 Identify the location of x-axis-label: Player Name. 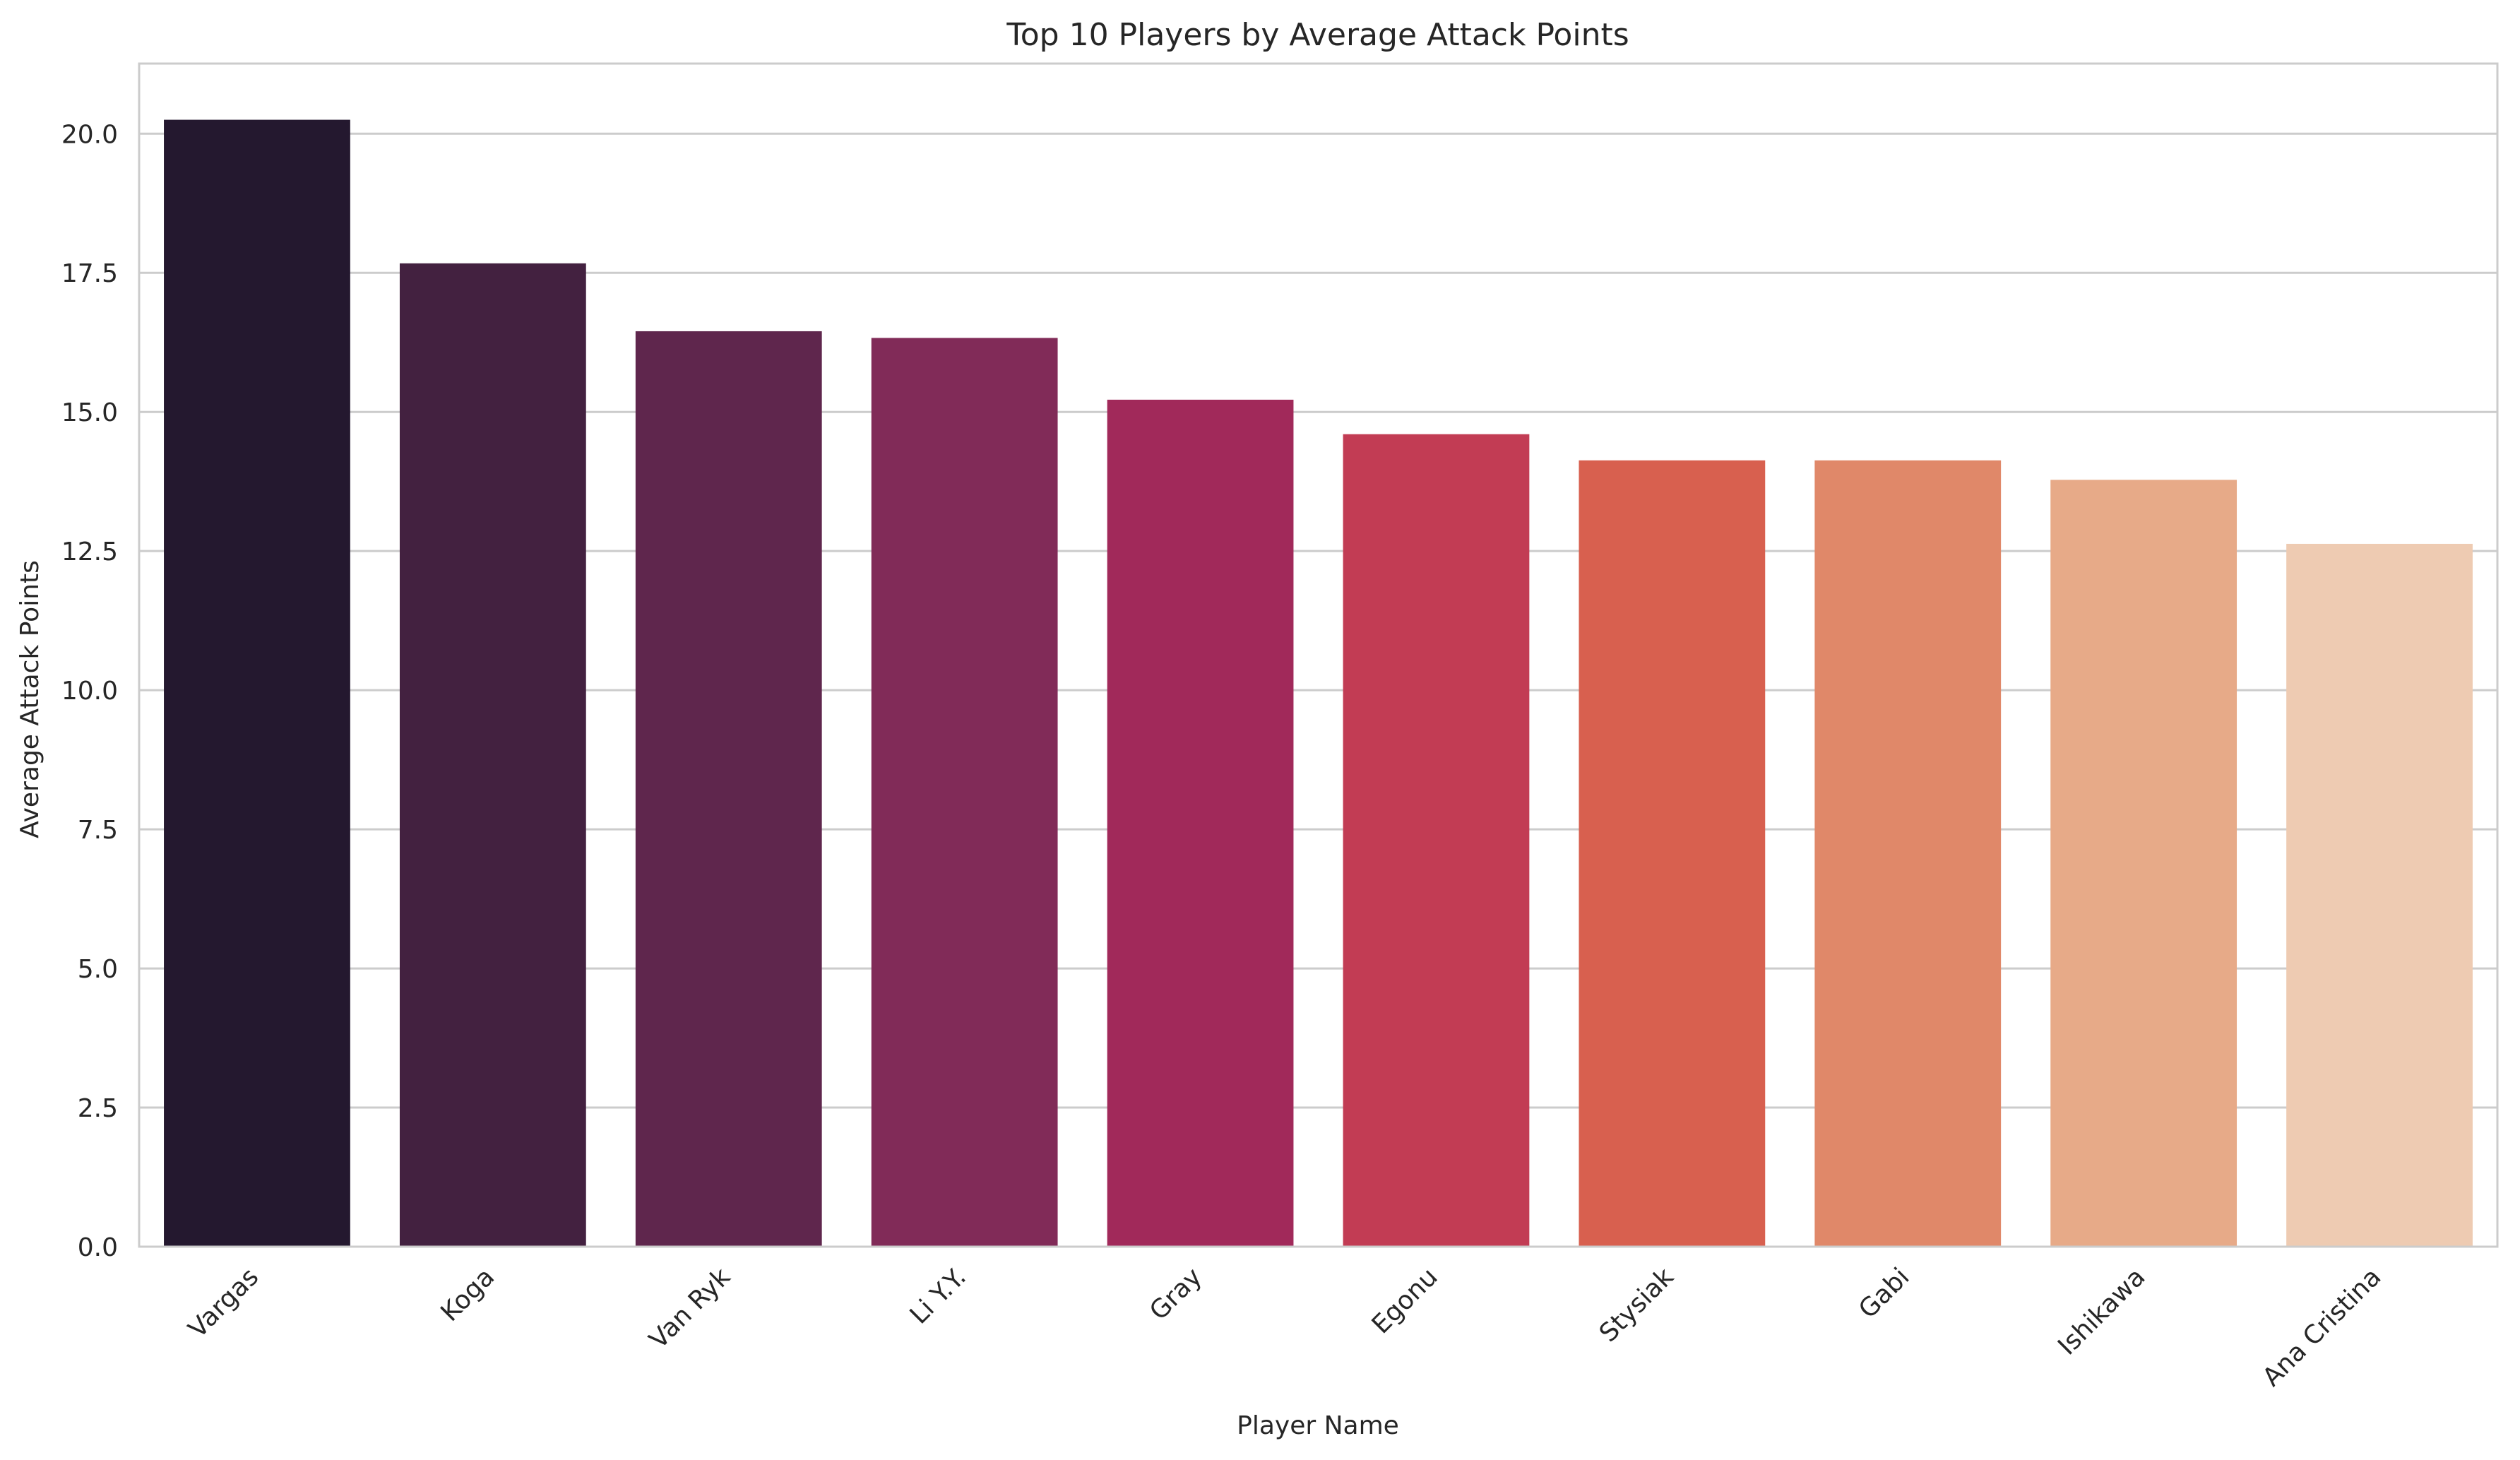
(1318, 1425).